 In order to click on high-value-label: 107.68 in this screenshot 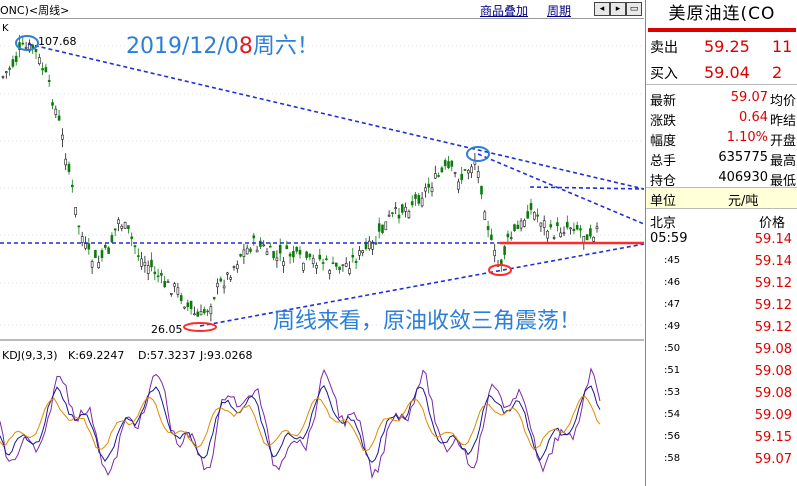, I will do `click(57, 41)`.